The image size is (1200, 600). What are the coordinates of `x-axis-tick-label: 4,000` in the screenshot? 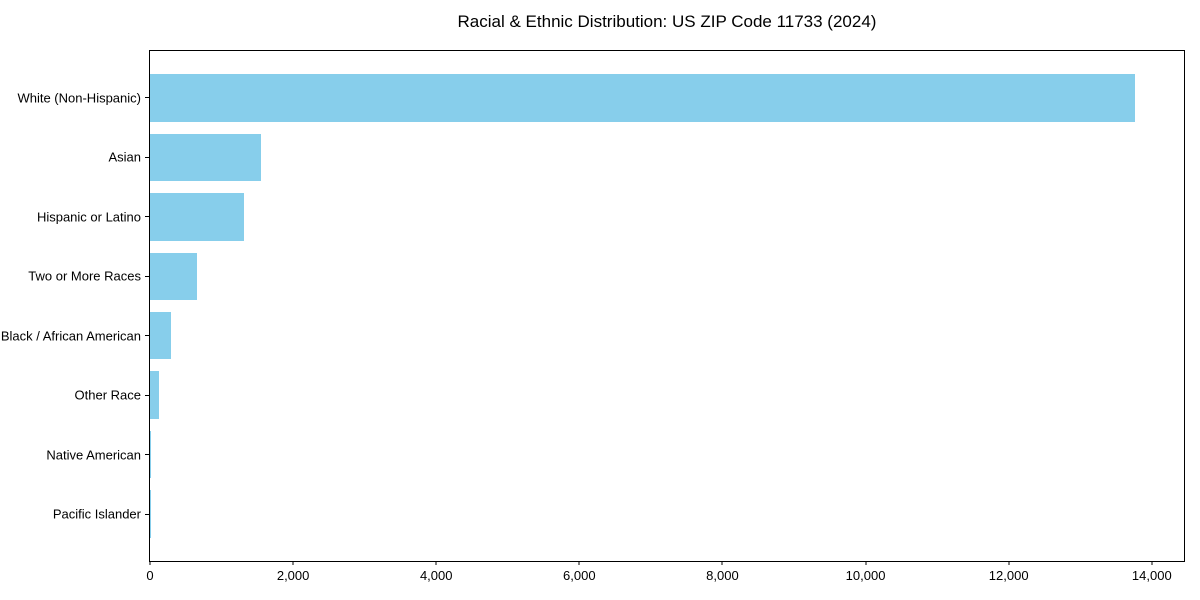 It's located at (436, 575).